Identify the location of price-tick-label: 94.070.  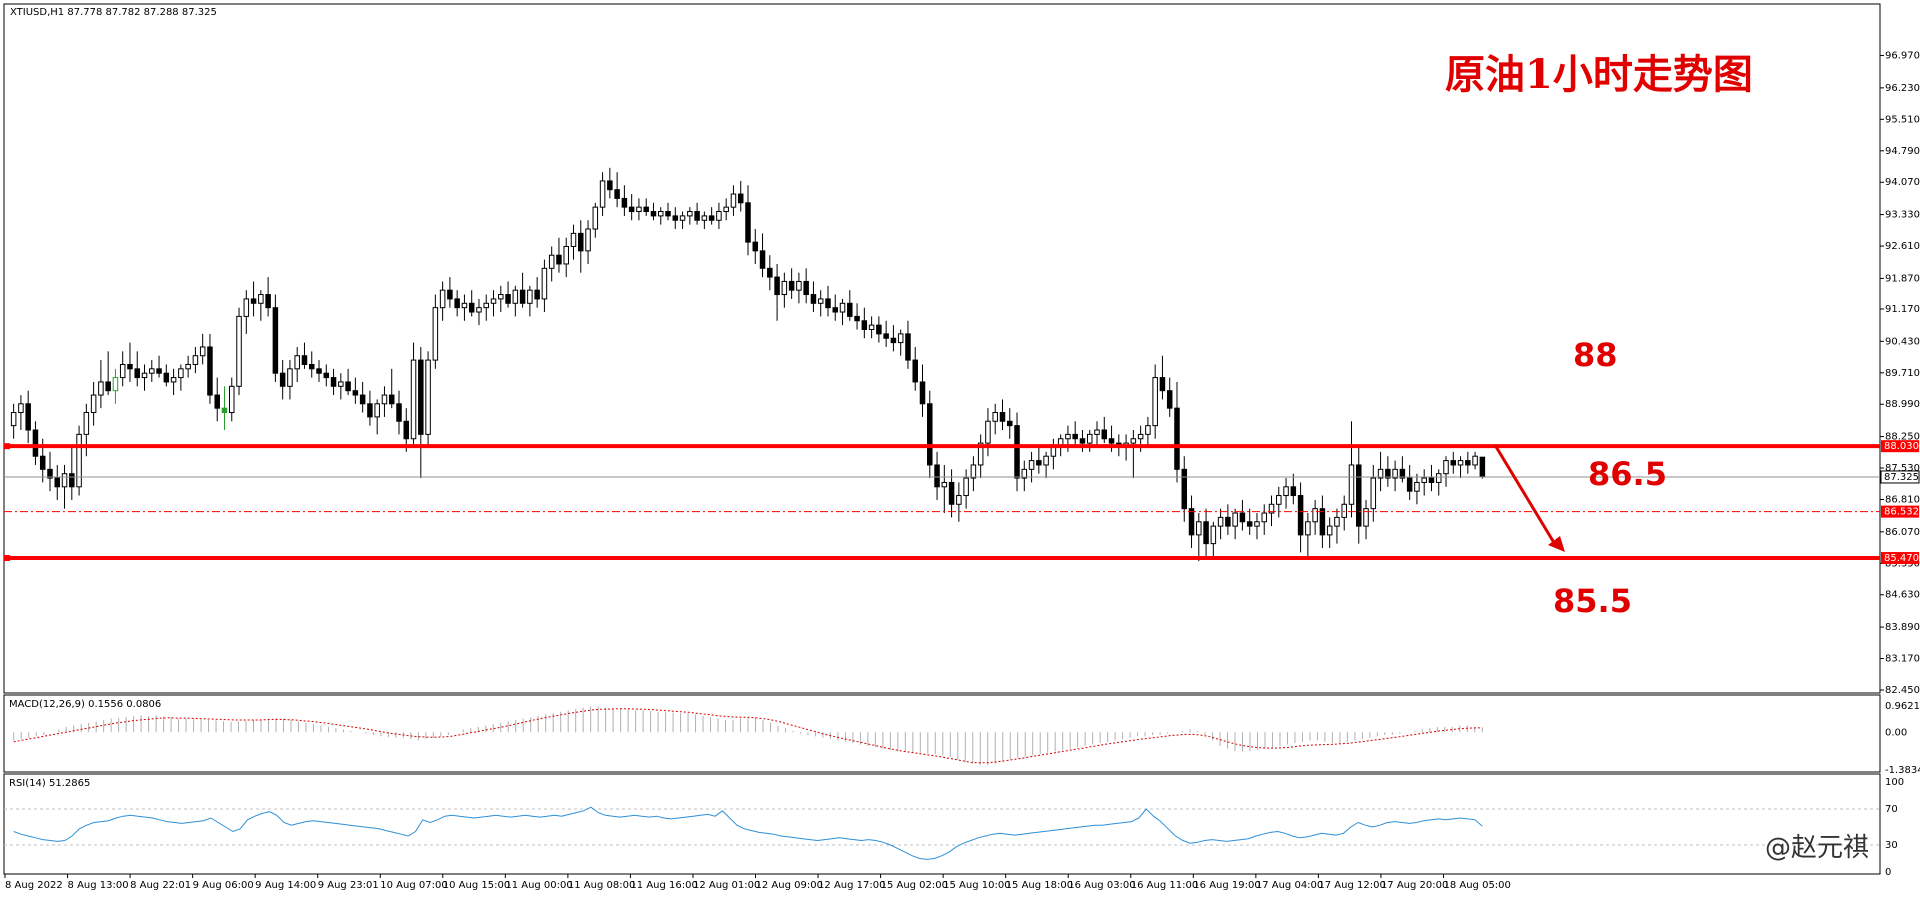
(1902, 182).